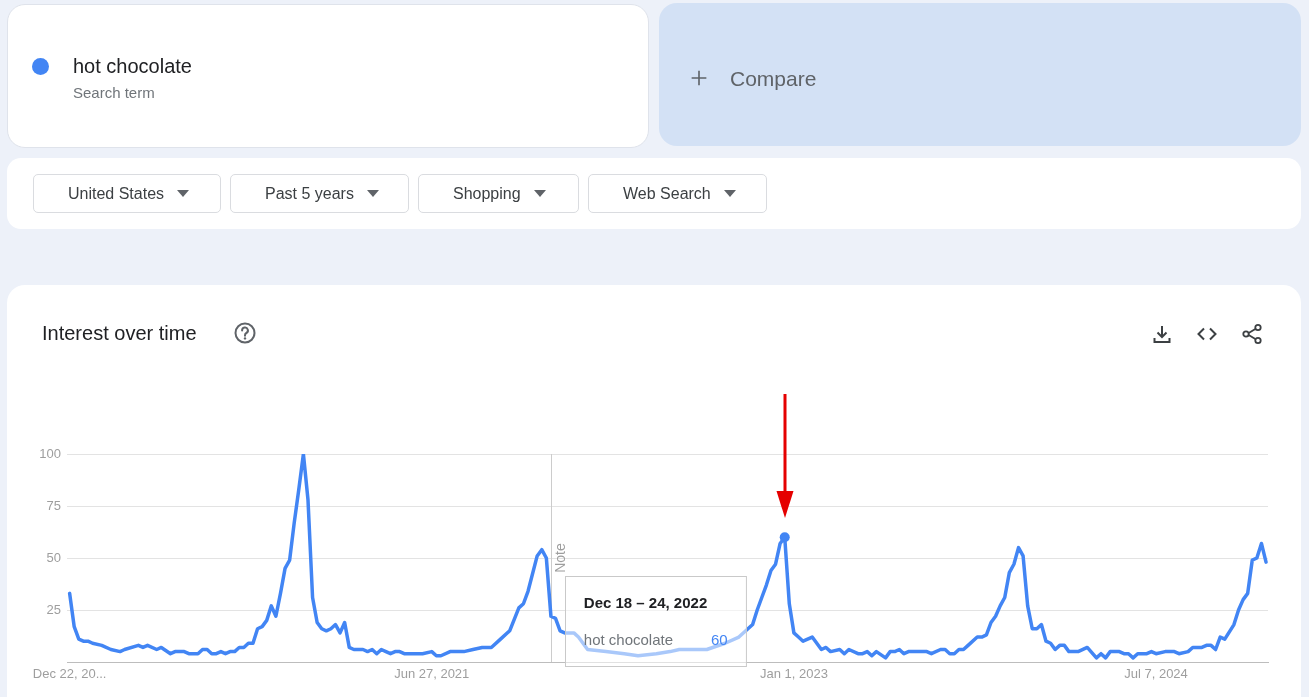 The height and width of the screenshot is (697, 1309). What do you see at coordinates (677, 193) in the screenshot?
I see `dropdown: Web Search` at bounding box center [677, 193].